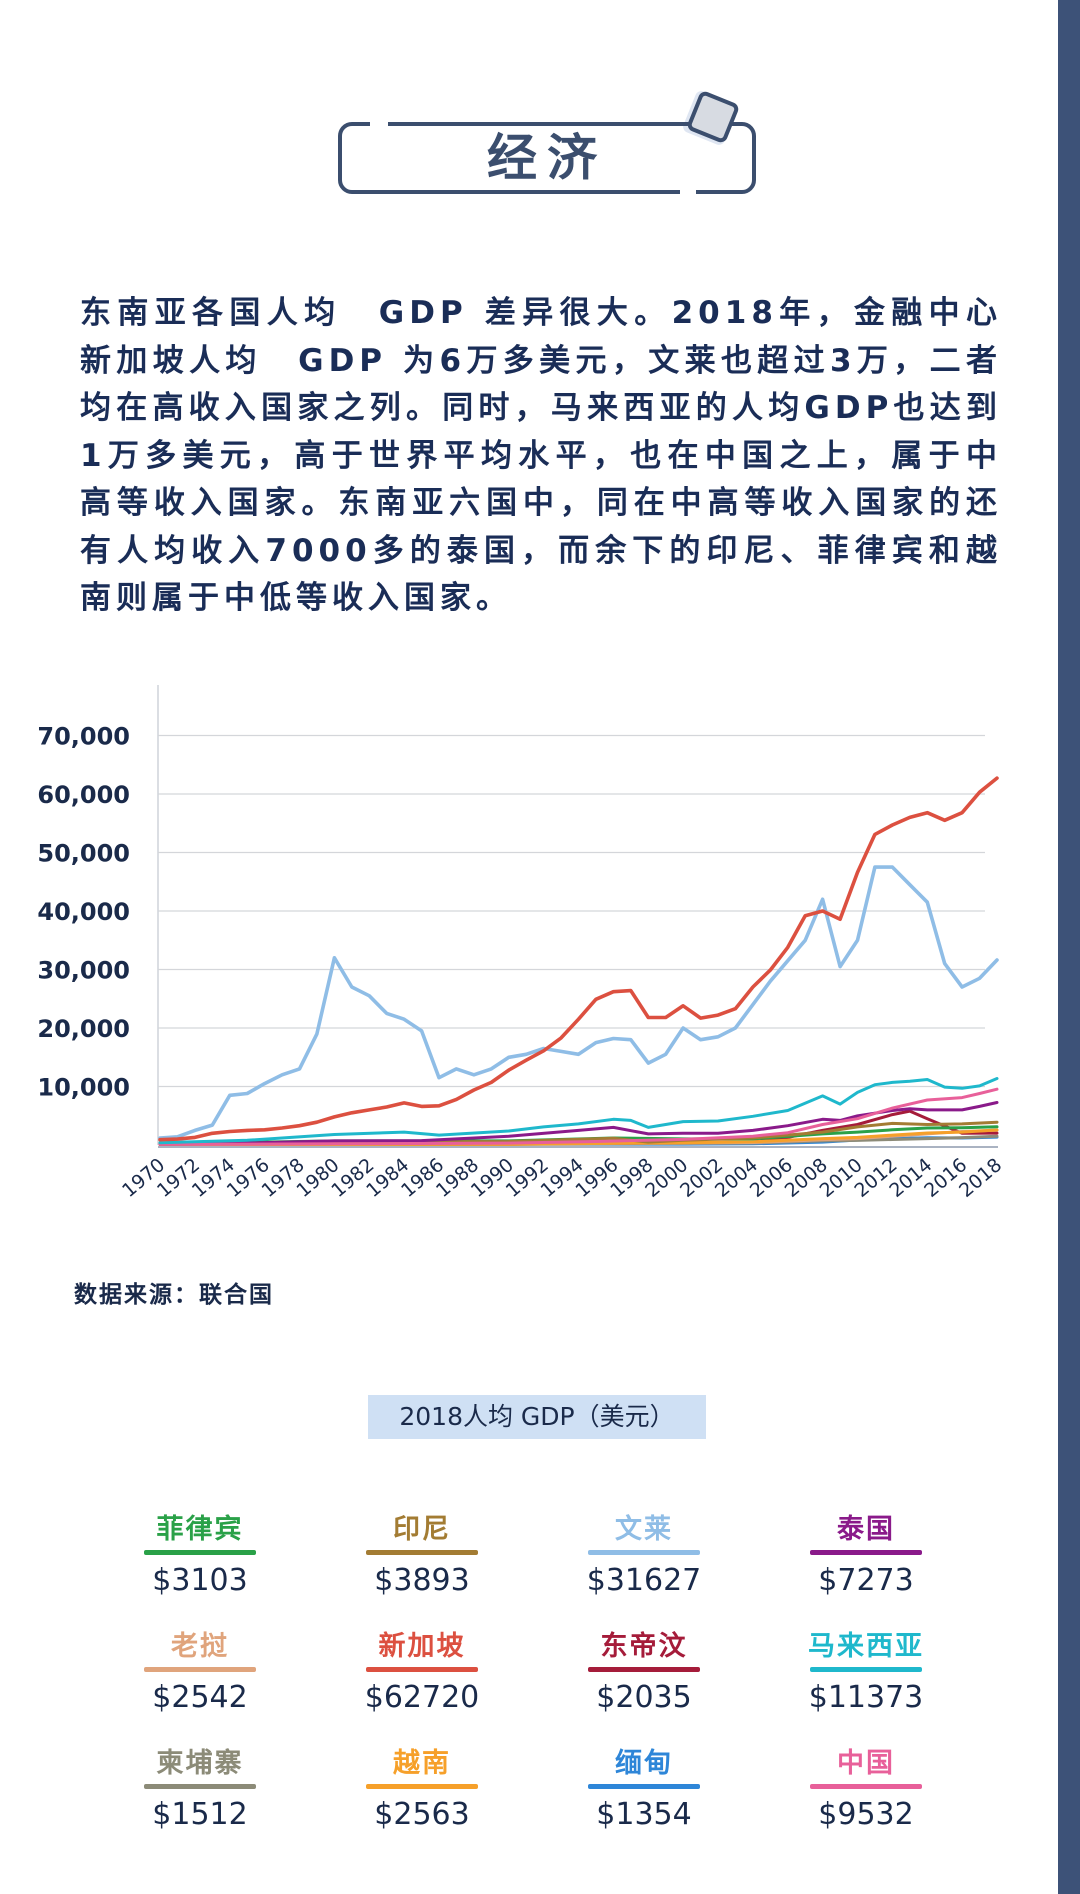 This screenshot has height=1894, width=1080. I want to click on legend-gdp-value: $3893, so click(422, 1580).